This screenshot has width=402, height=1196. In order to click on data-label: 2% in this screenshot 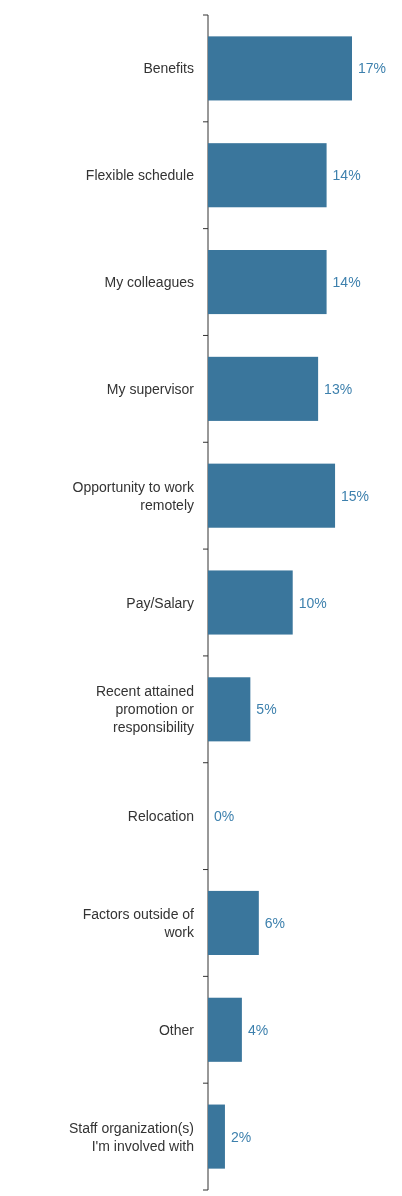, I will do `click(241, 1136)`.